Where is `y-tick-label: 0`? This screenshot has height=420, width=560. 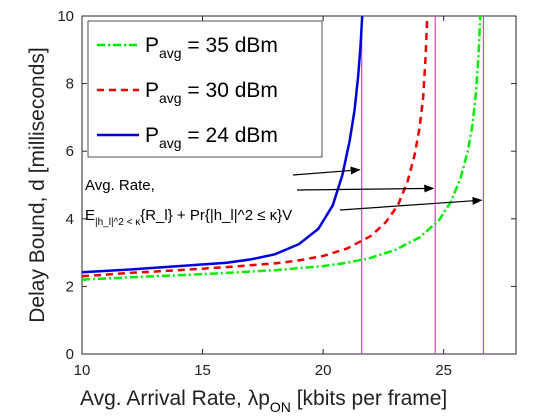
y-tick-label: 0 is located at coordinates (70, 354).